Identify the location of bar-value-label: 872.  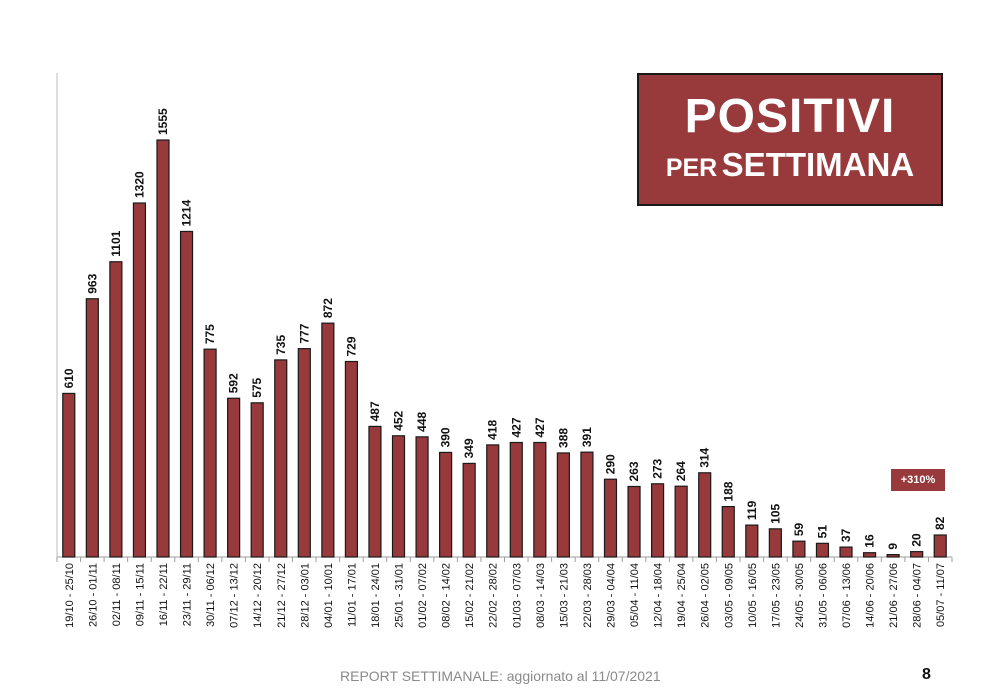
(328, 308).